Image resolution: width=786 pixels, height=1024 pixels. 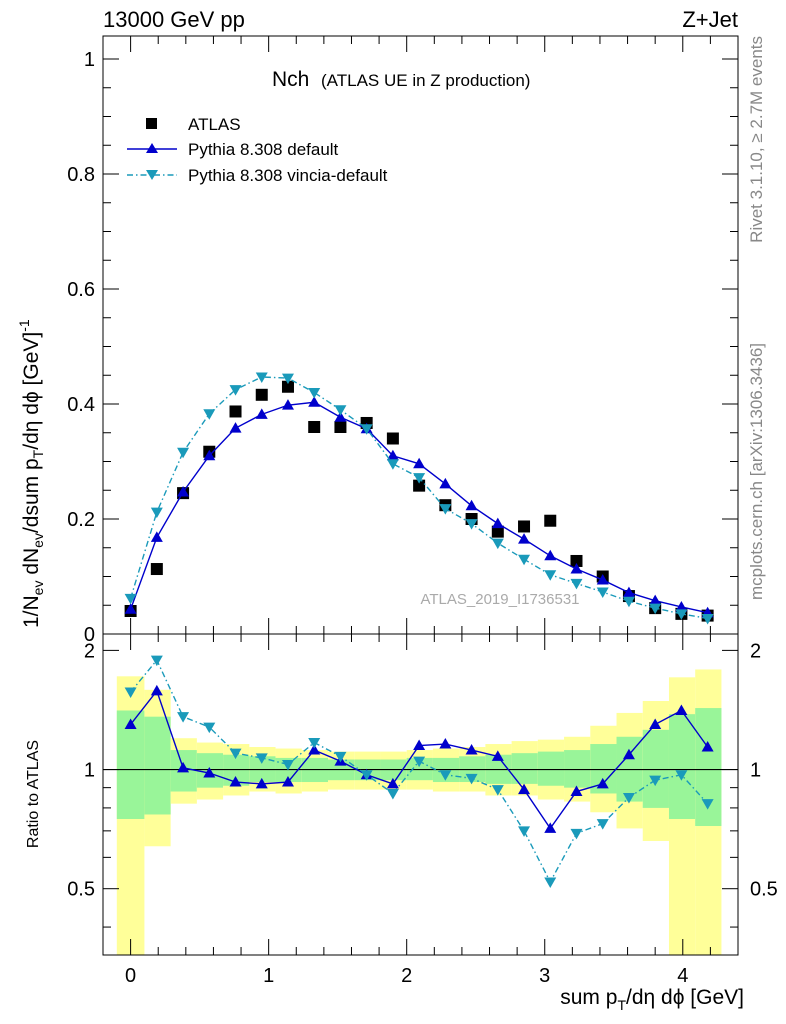 I want to click on x-tick-label: 4, so click(x=682, y=976).